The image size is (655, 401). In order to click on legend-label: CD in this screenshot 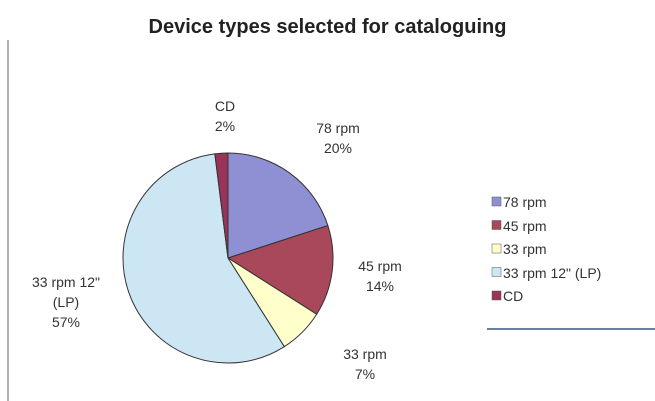, I will do `click(513, 296)`.